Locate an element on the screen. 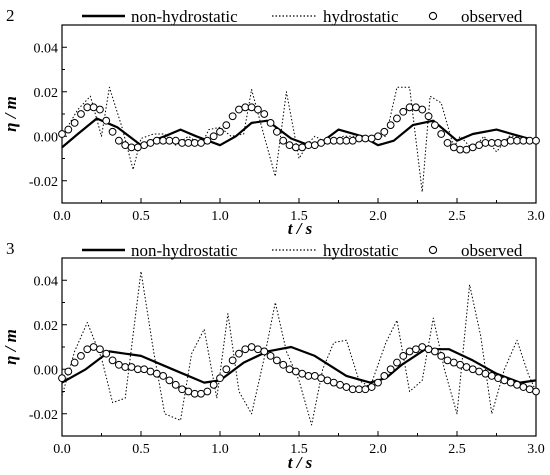 This screenshot has height=475, width=550. x-axis-title: t / s is located at coordinates (300, 462).